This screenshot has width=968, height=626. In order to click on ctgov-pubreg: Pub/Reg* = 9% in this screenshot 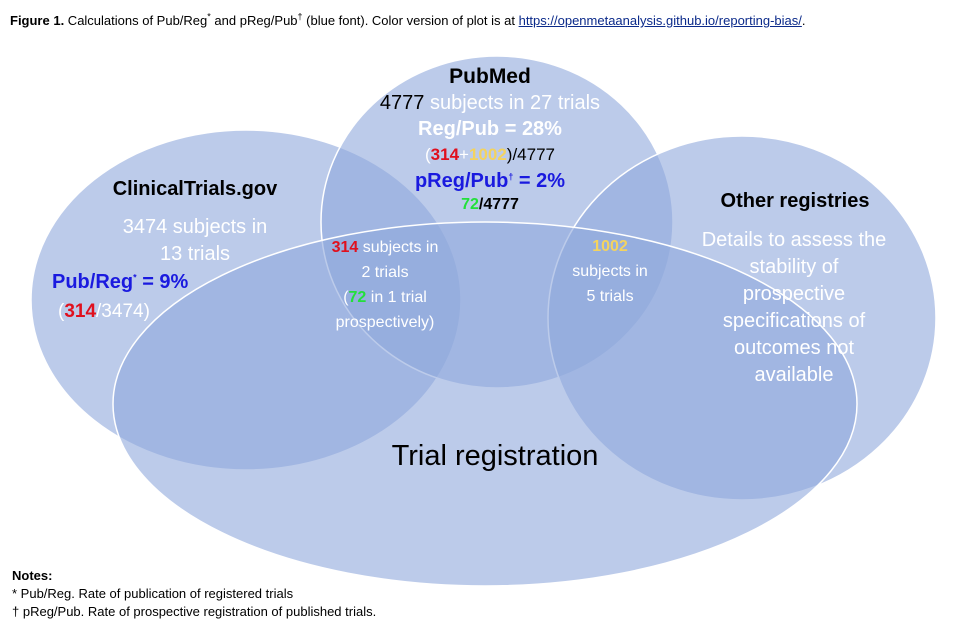, I will do `click(120, 282)`.